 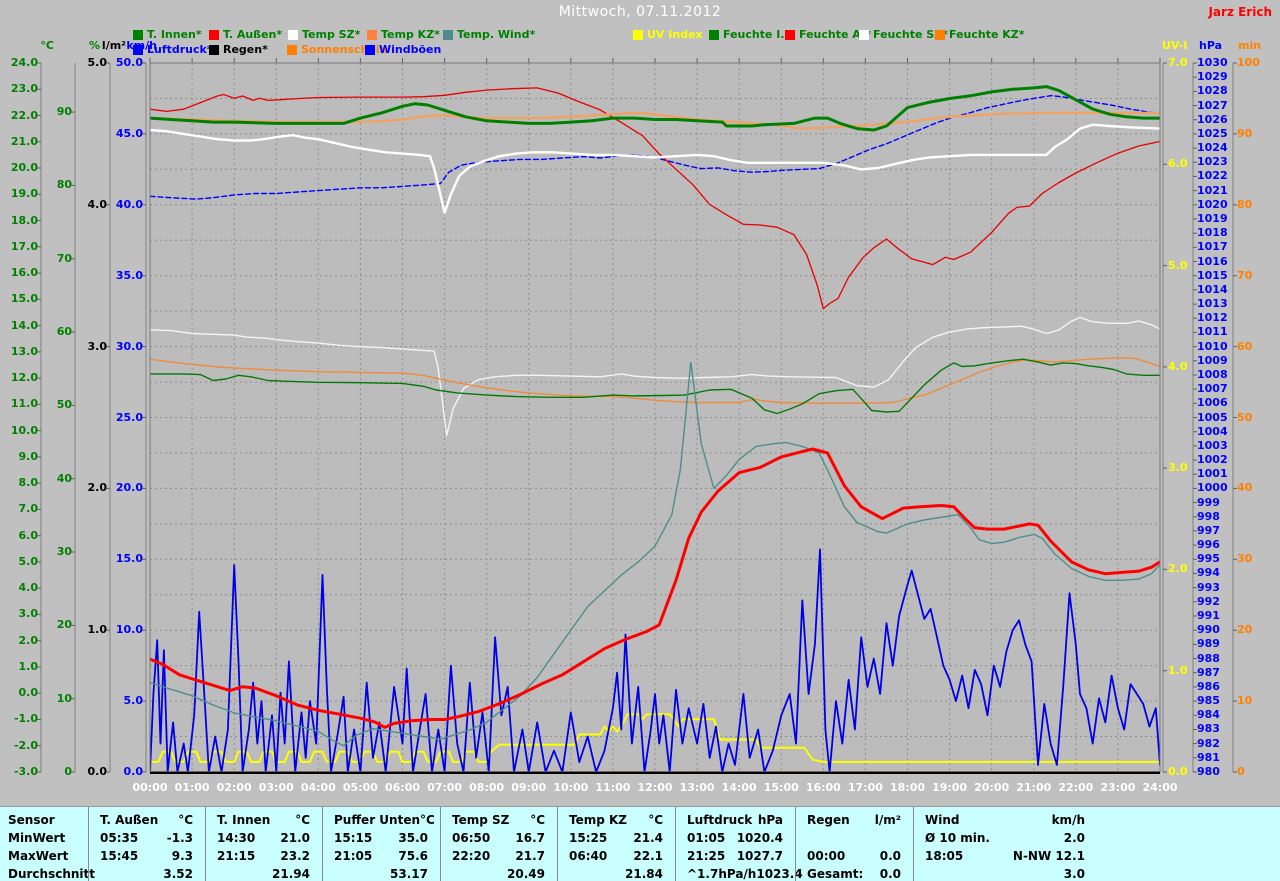 What do you see at coordinates (410, 49) in the screenshot?
I see `legend-label-windboeen: Windböen` at bounding box center [410, 49].